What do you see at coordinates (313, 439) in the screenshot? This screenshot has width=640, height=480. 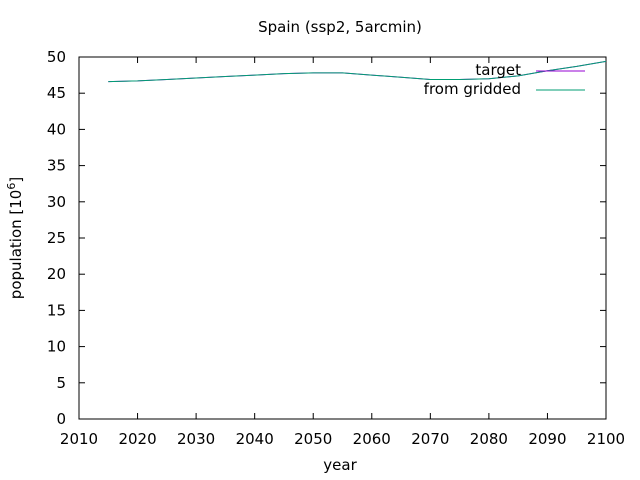 I see `x-tick-label: 2050` at bounding box center [313, 439].